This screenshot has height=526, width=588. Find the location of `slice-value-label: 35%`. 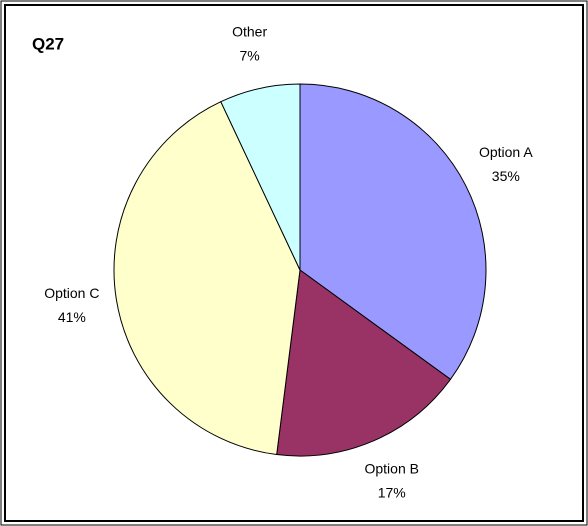

slice-value-label: 35% is located at coordinates (506, 176).